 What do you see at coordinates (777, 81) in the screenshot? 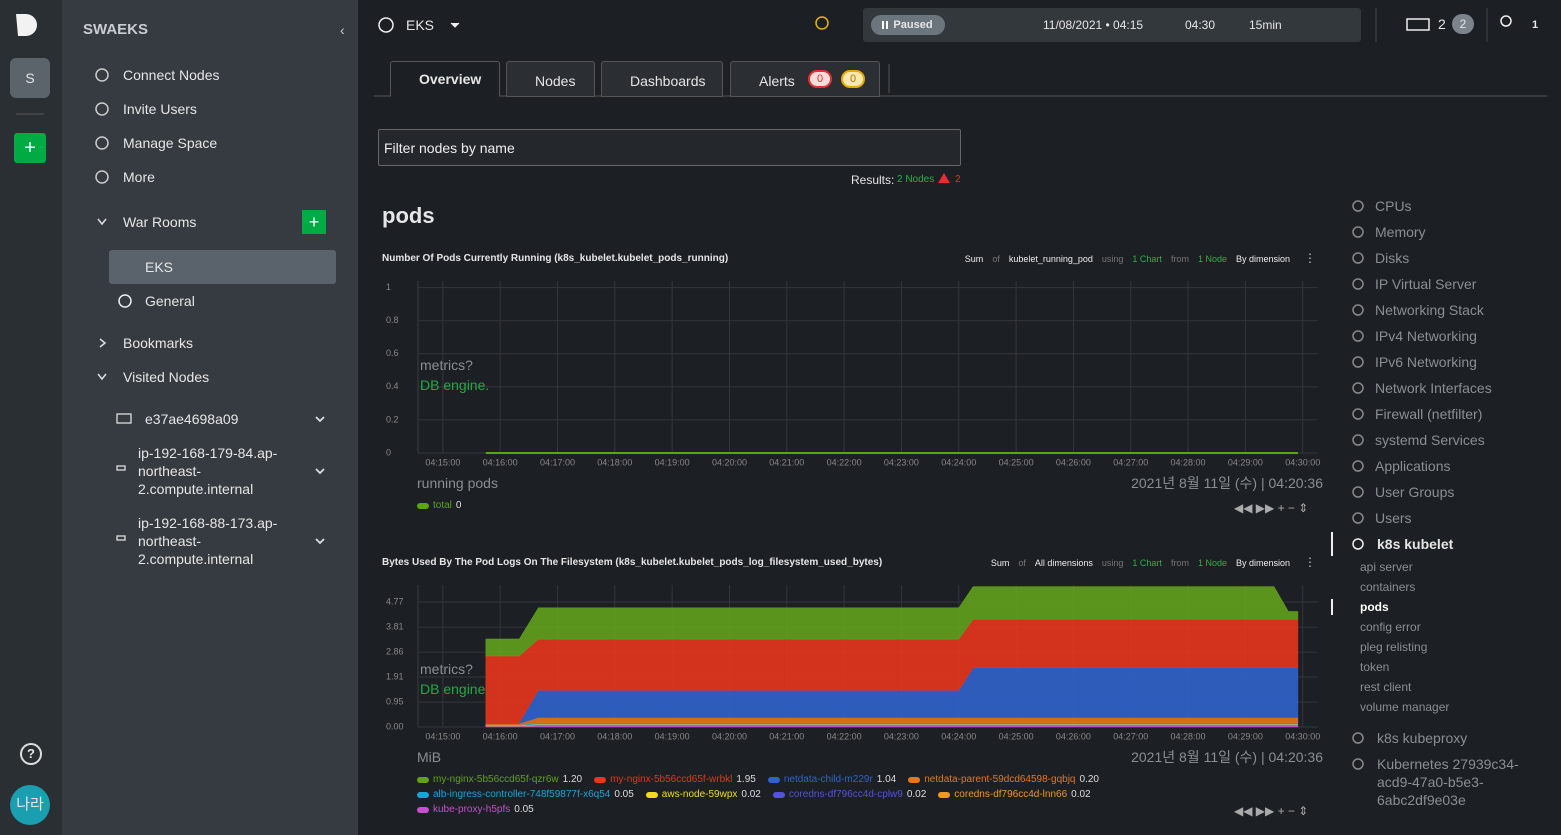
I see `tab-label: Alerts` at bounding box center [777, 81].